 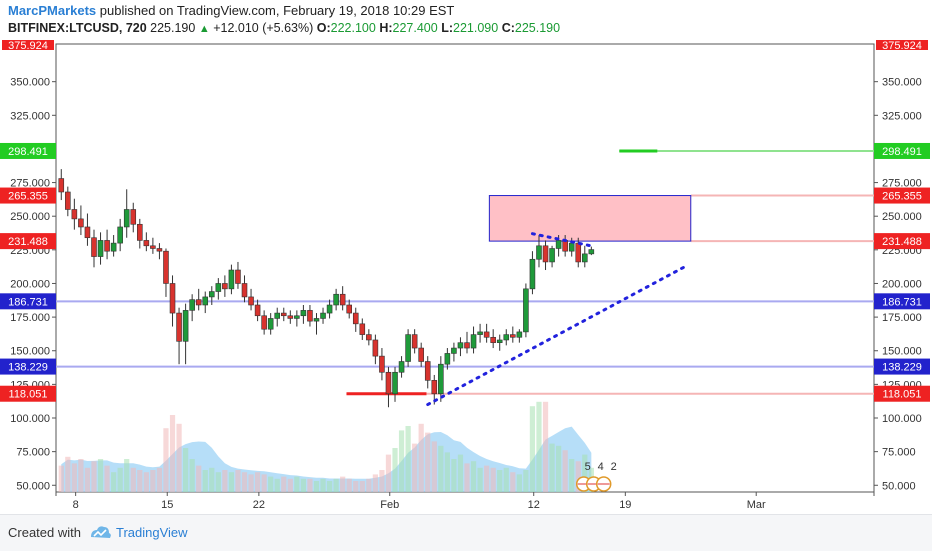 What do you see at coordinates (52, 10) in the screenshot?
I see `author-name: MarcPMarkets` at bounding box center [52, 10].